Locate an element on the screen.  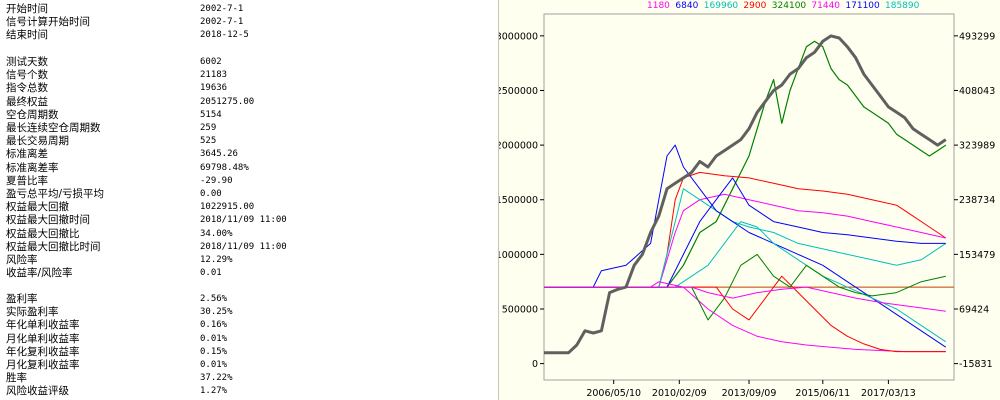
stat-row: 标准离差 3645.26 is located at coordinates (249, 154).